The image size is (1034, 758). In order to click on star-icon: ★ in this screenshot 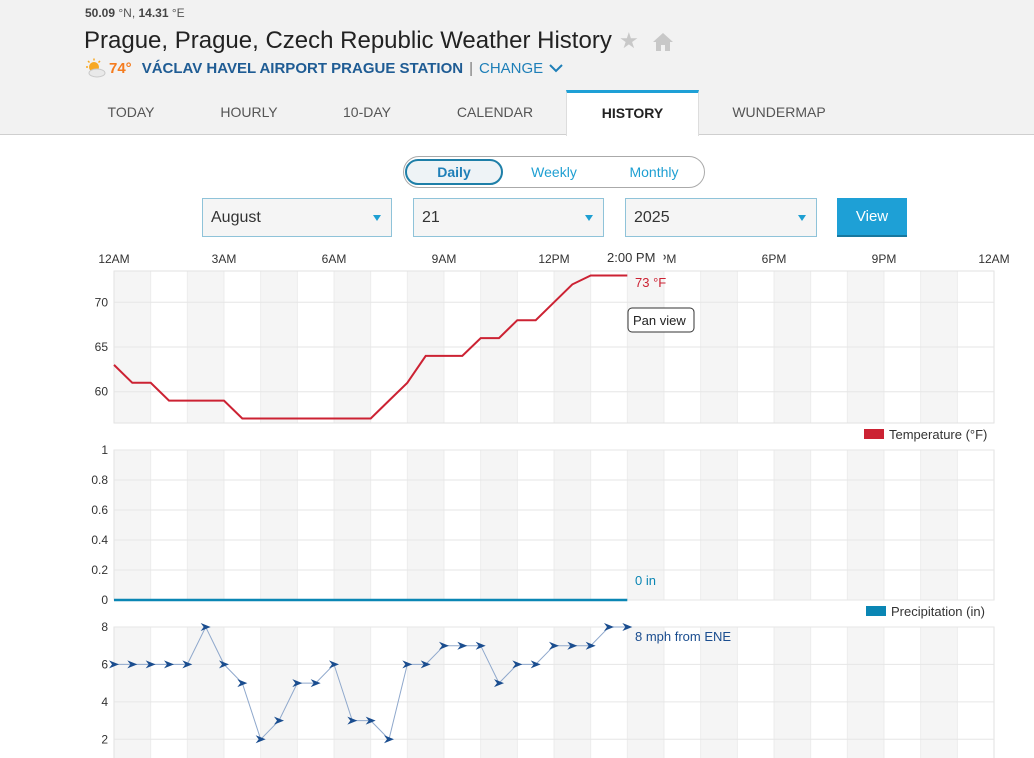, I will do `click(629, 40)`.